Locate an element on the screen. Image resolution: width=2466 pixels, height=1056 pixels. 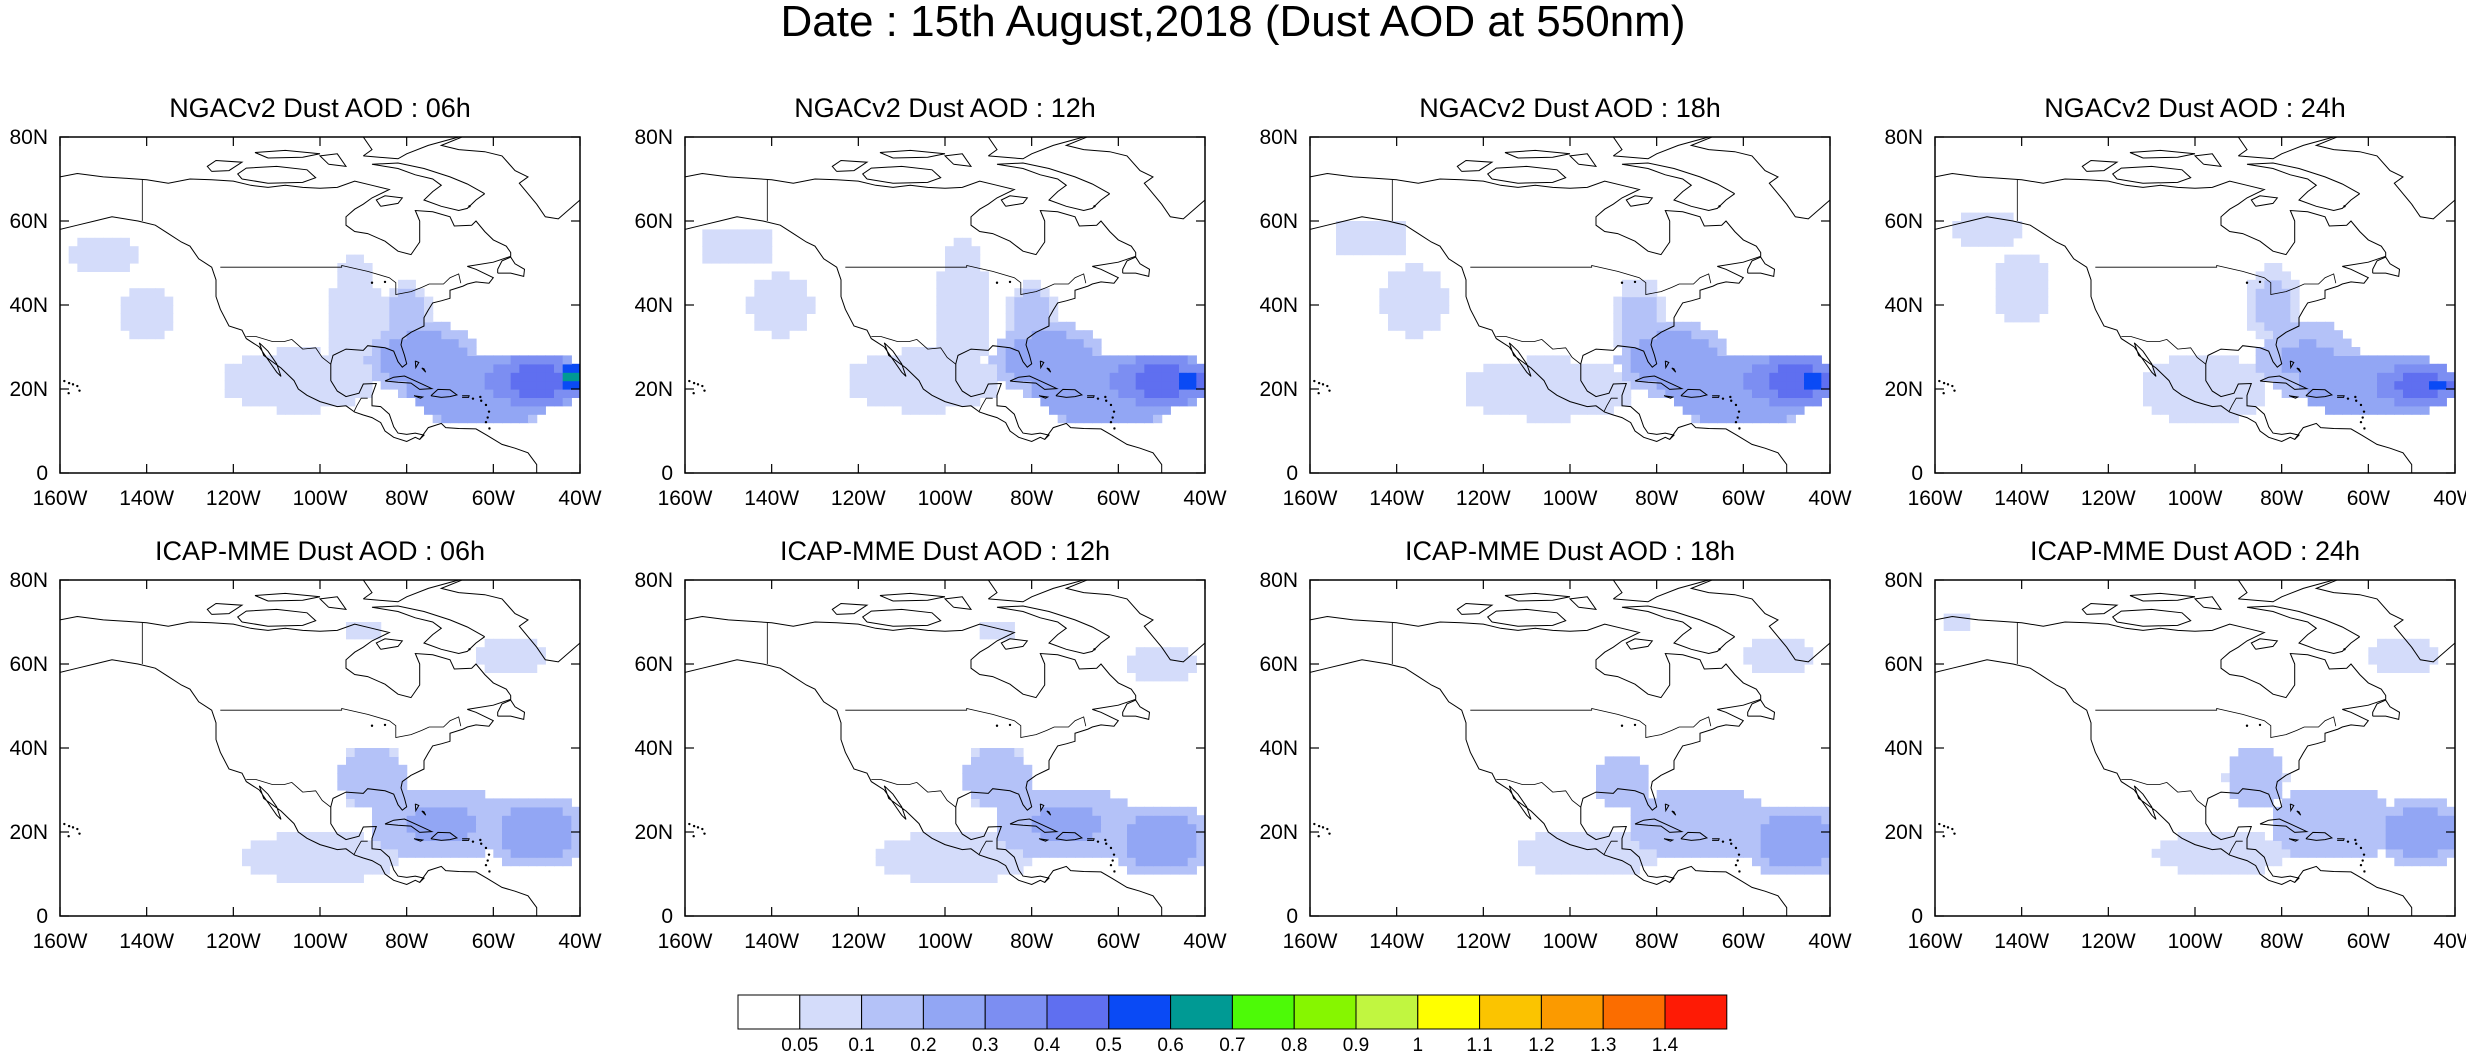
aod-field is located at coordinates (324, 330).